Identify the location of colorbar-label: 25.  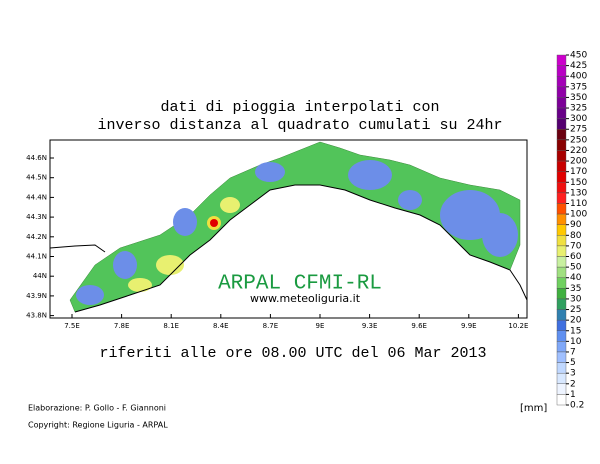
(575, 310).